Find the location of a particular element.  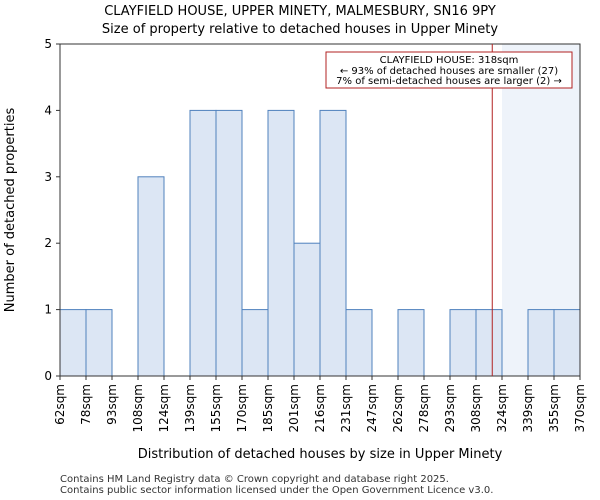

annotation-frame is located at coordinates (449, 70).